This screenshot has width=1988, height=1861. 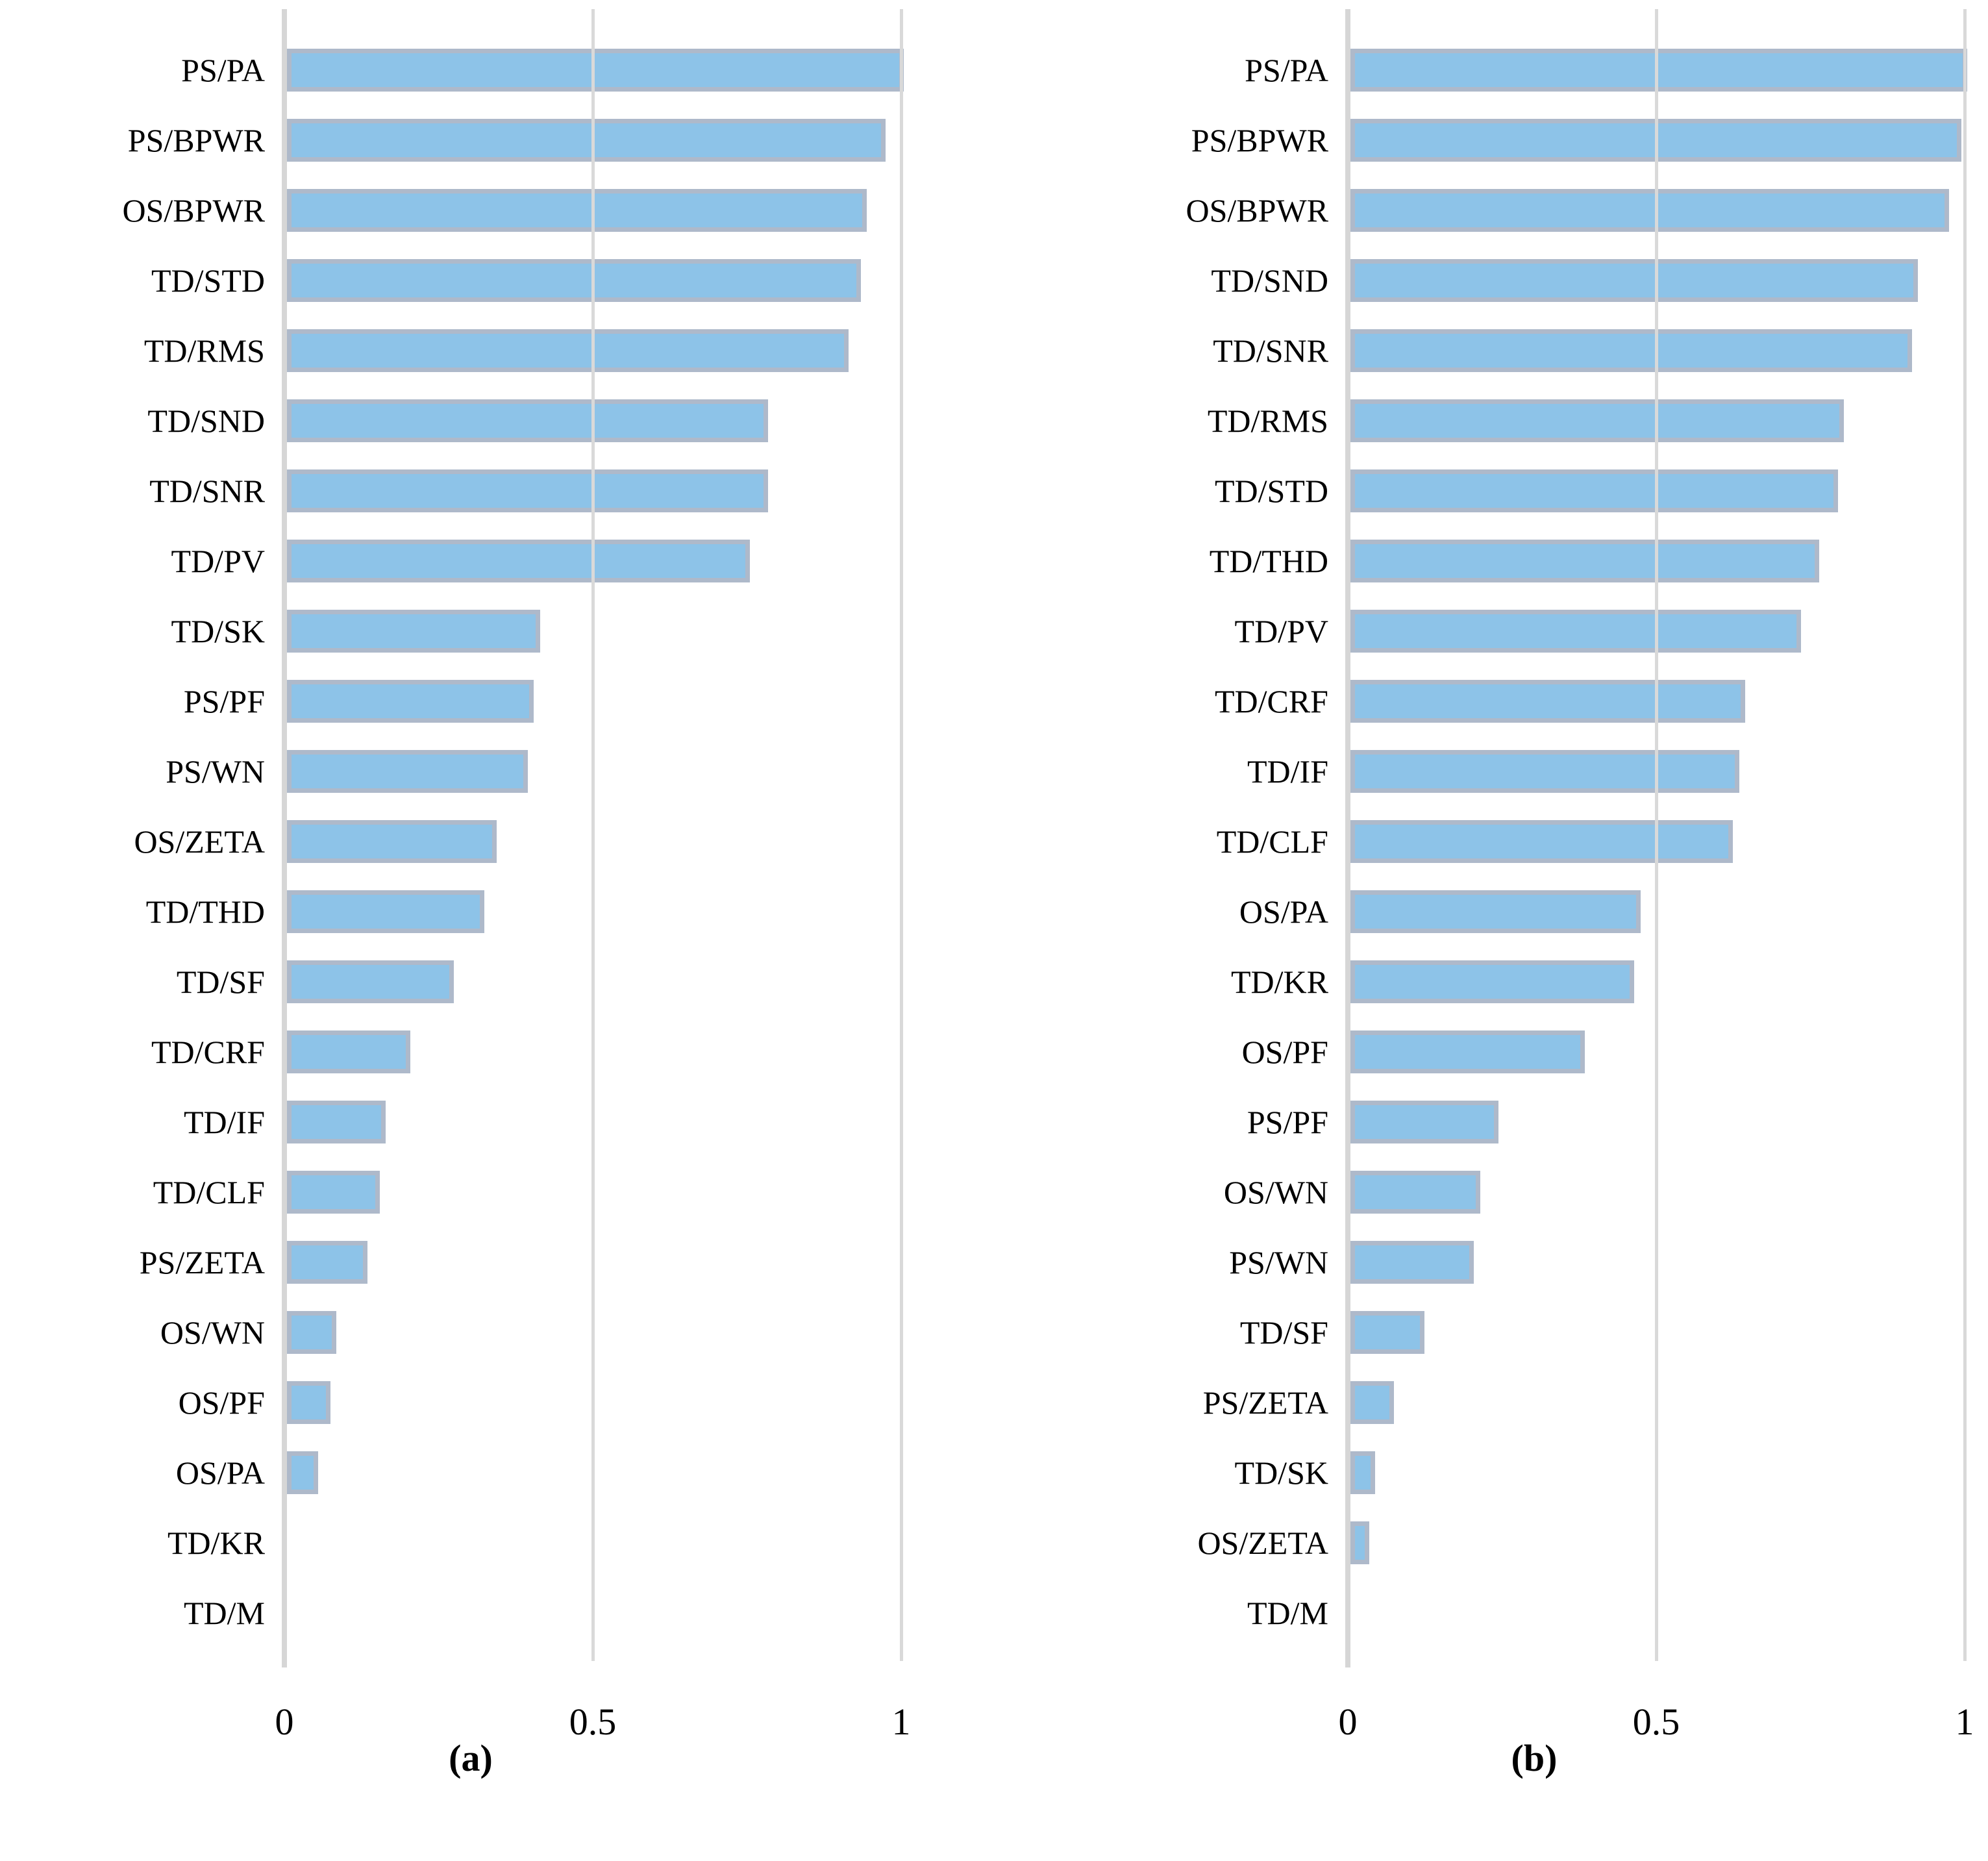 I want to click on row: TD/RMS, so click(x=1534, y=421).